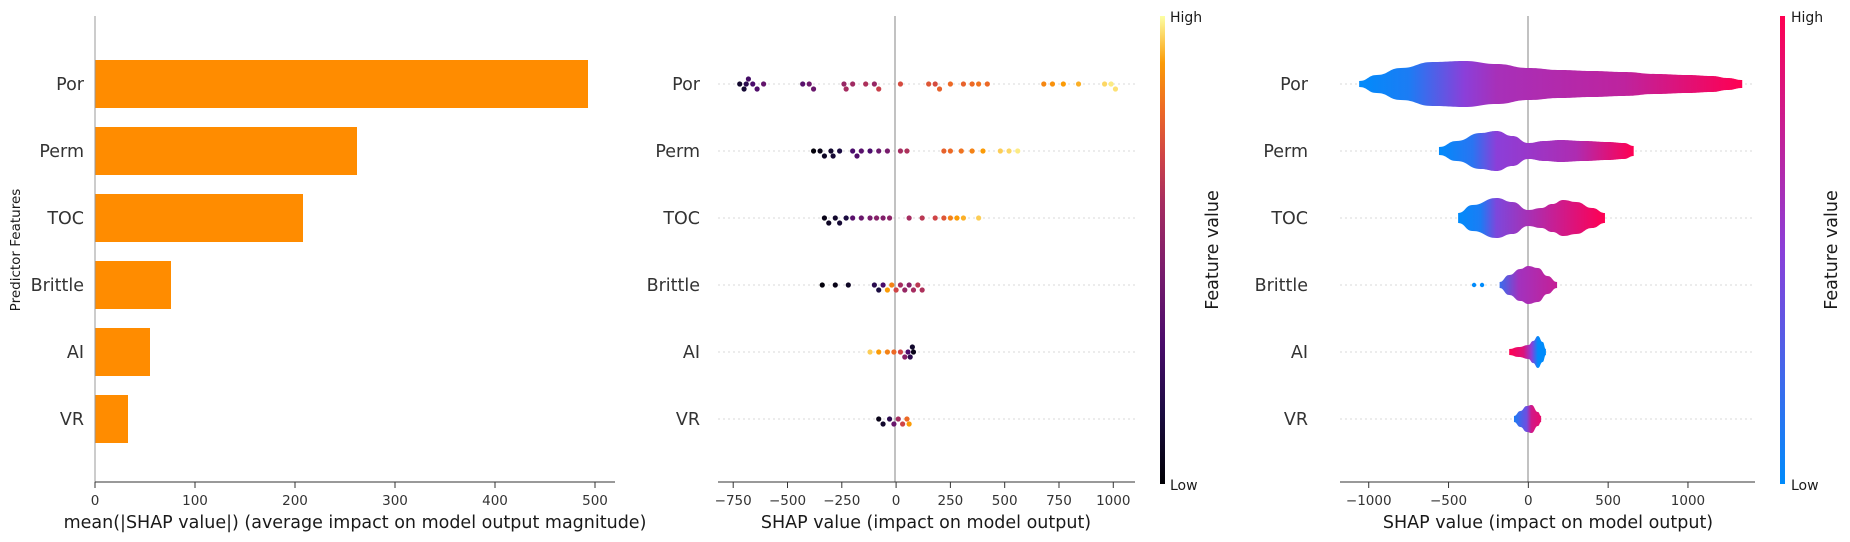 This screenshot has height=542, width=1850. Describe the element at coordinates (951, 501) in the screenshot. I see `x-tick-label: 250` at that location.